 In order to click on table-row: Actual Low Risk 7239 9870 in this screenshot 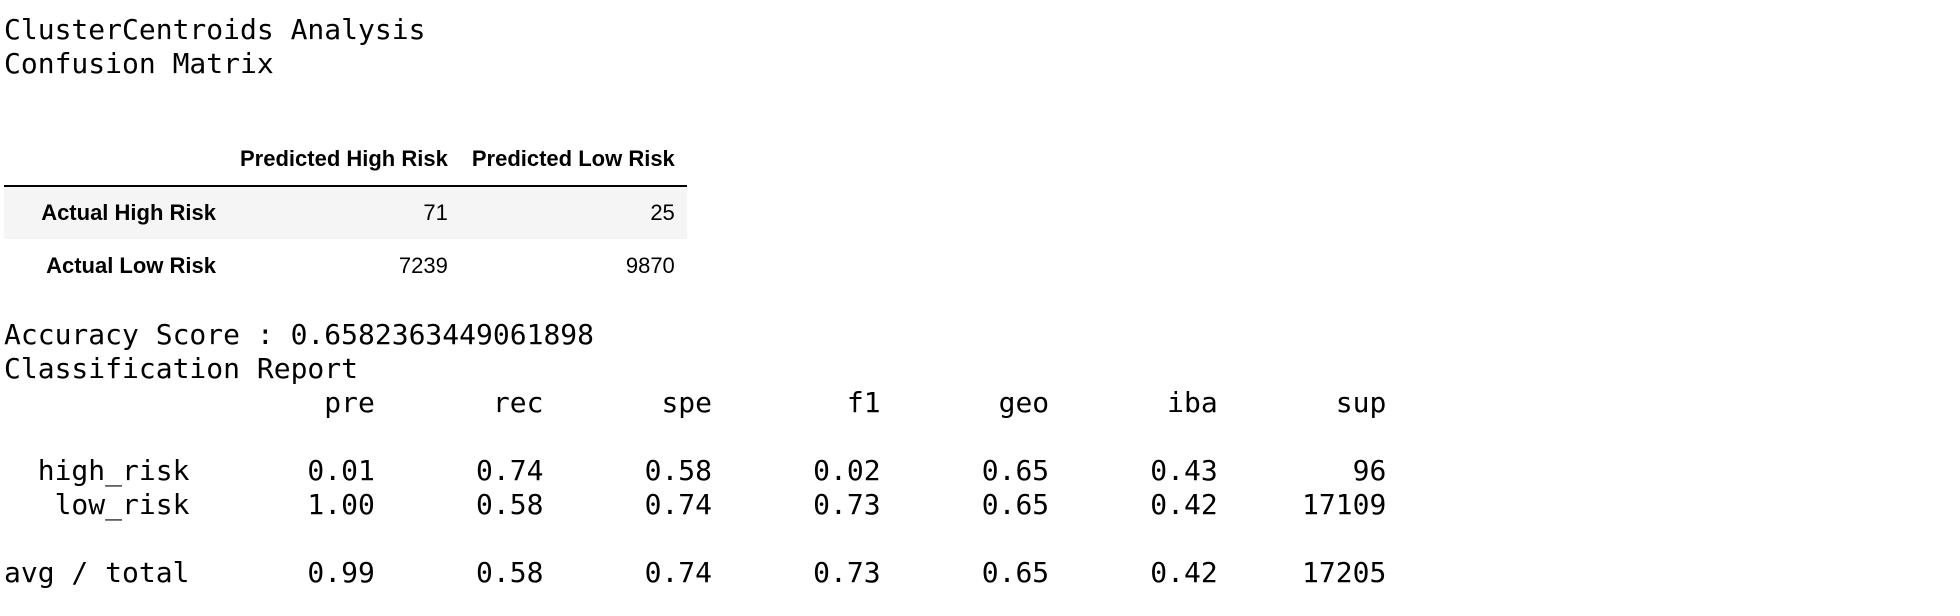, I will do `click(345, 265)`.